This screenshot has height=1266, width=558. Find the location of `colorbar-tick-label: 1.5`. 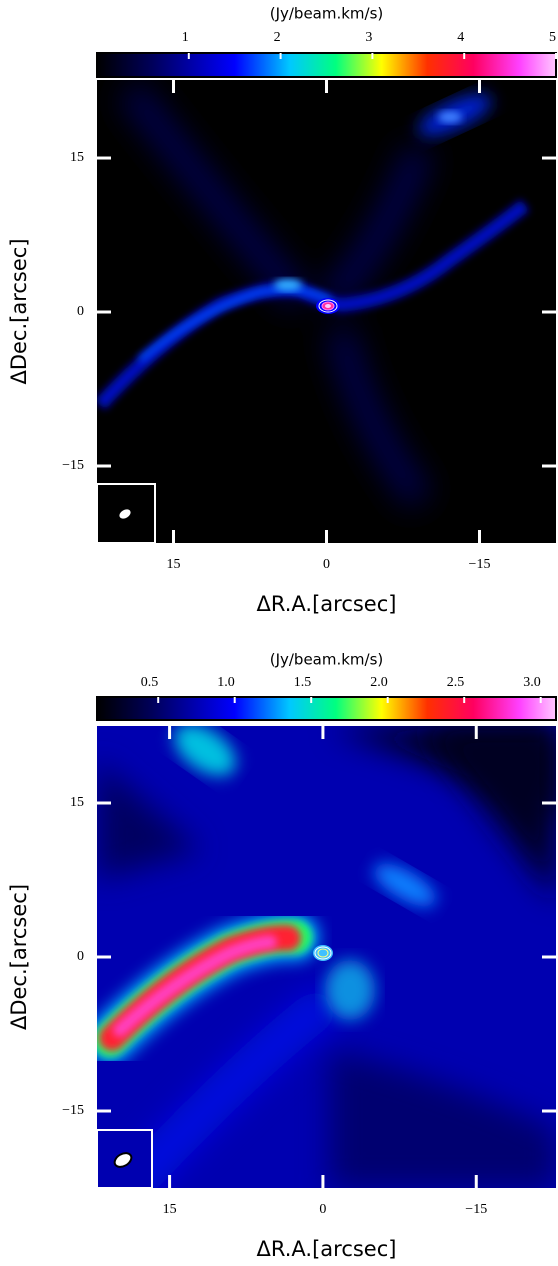

colorbar-tick-label: 1.5 is located at coordinates (303, 682).